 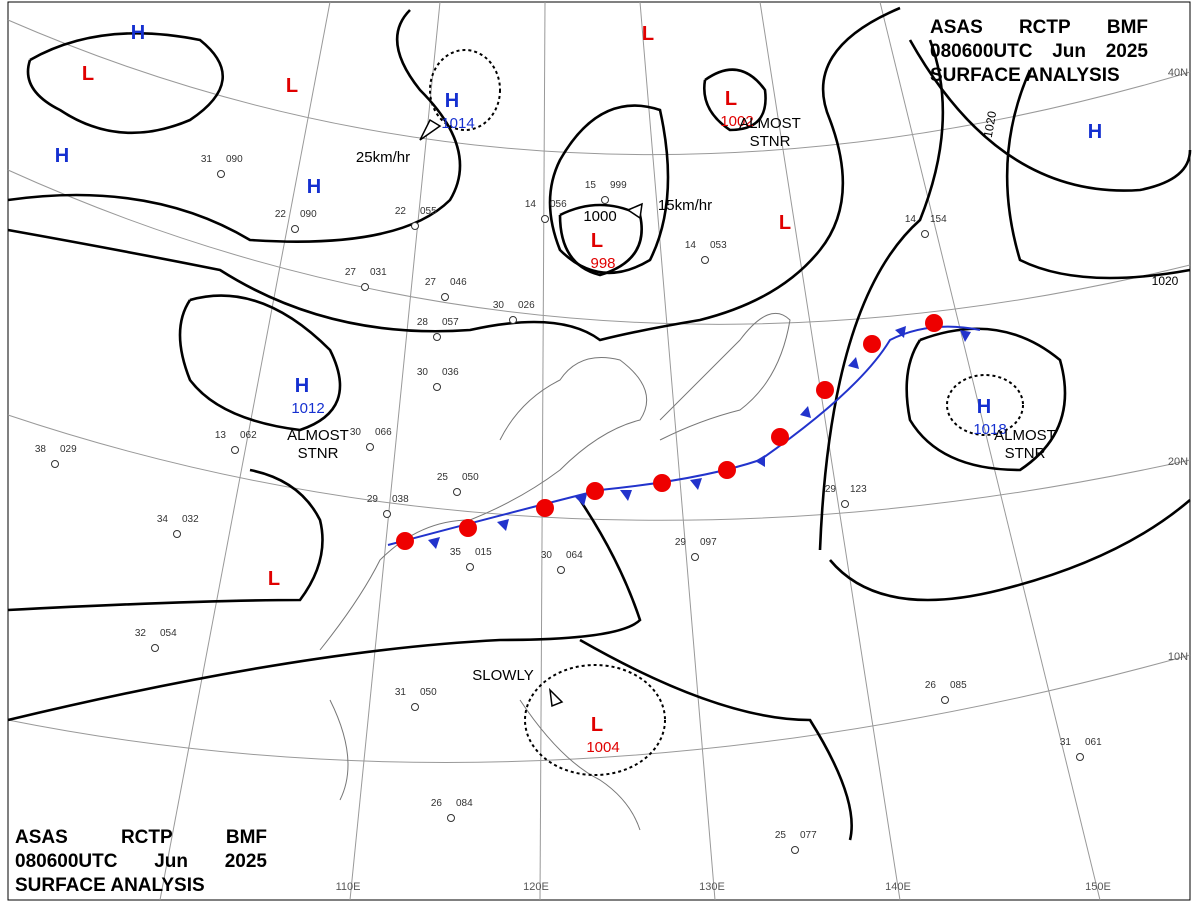 What do you see at coordinates (68, 449) in the screenshot?
I see `station-pressure: 029` at bounding box center [68, 449].